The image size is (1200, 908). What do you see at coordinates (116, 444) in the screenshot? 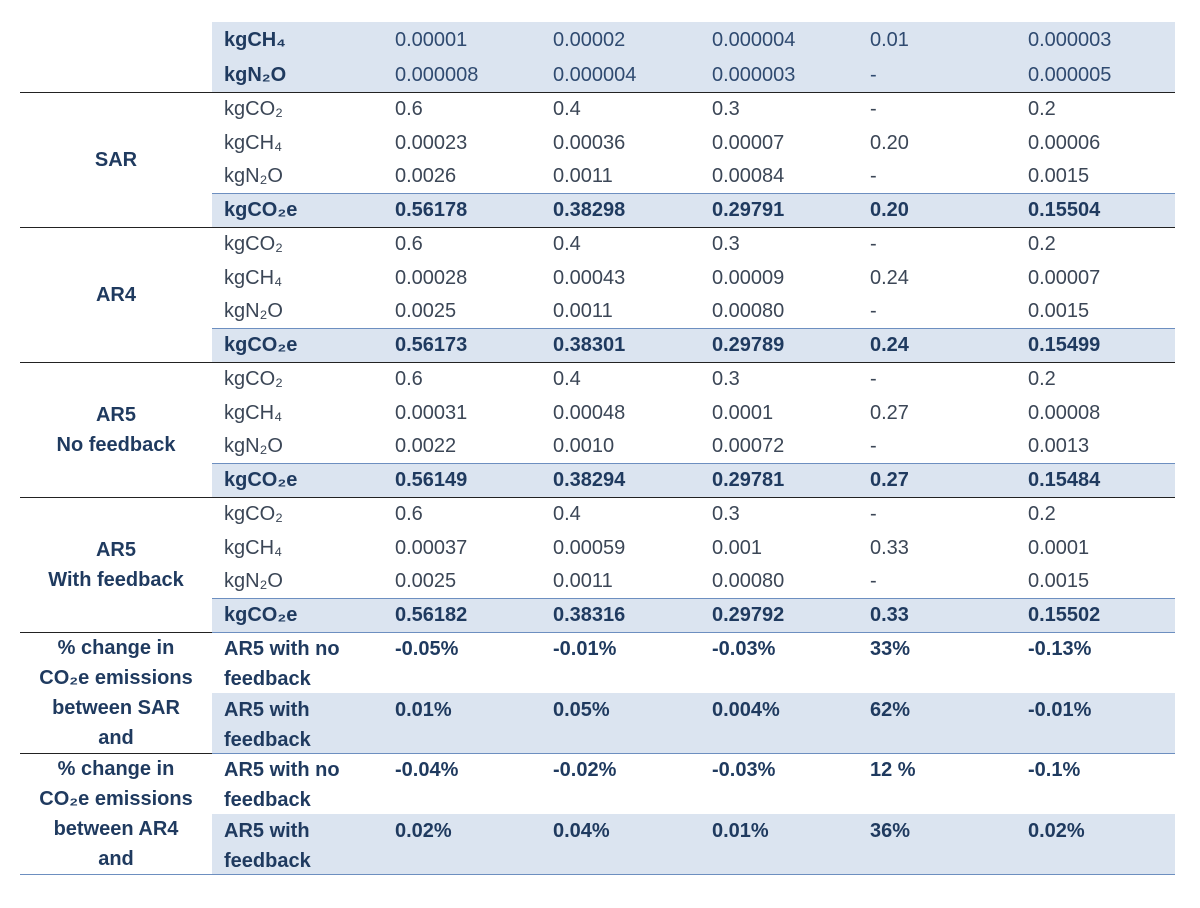
I see `group-label-line: No feedback` at bounding box center [116, 444].